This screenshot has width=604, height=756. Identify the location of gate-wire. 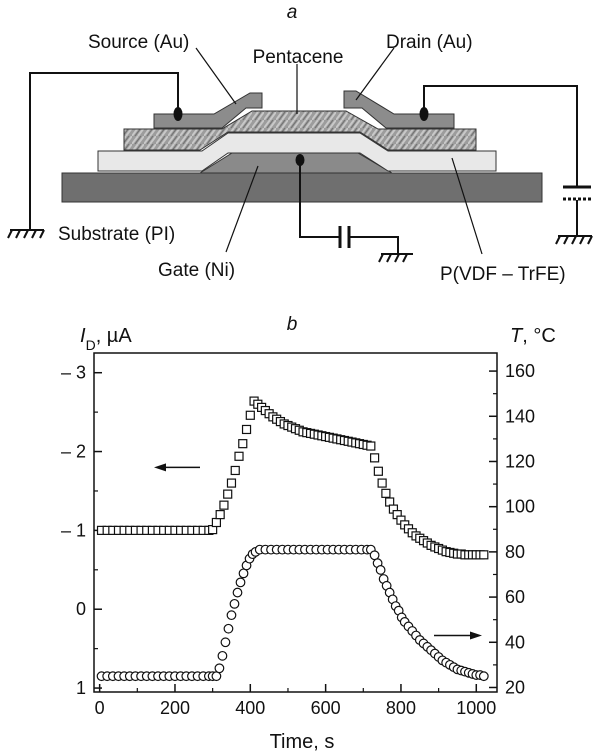
(319, 199).